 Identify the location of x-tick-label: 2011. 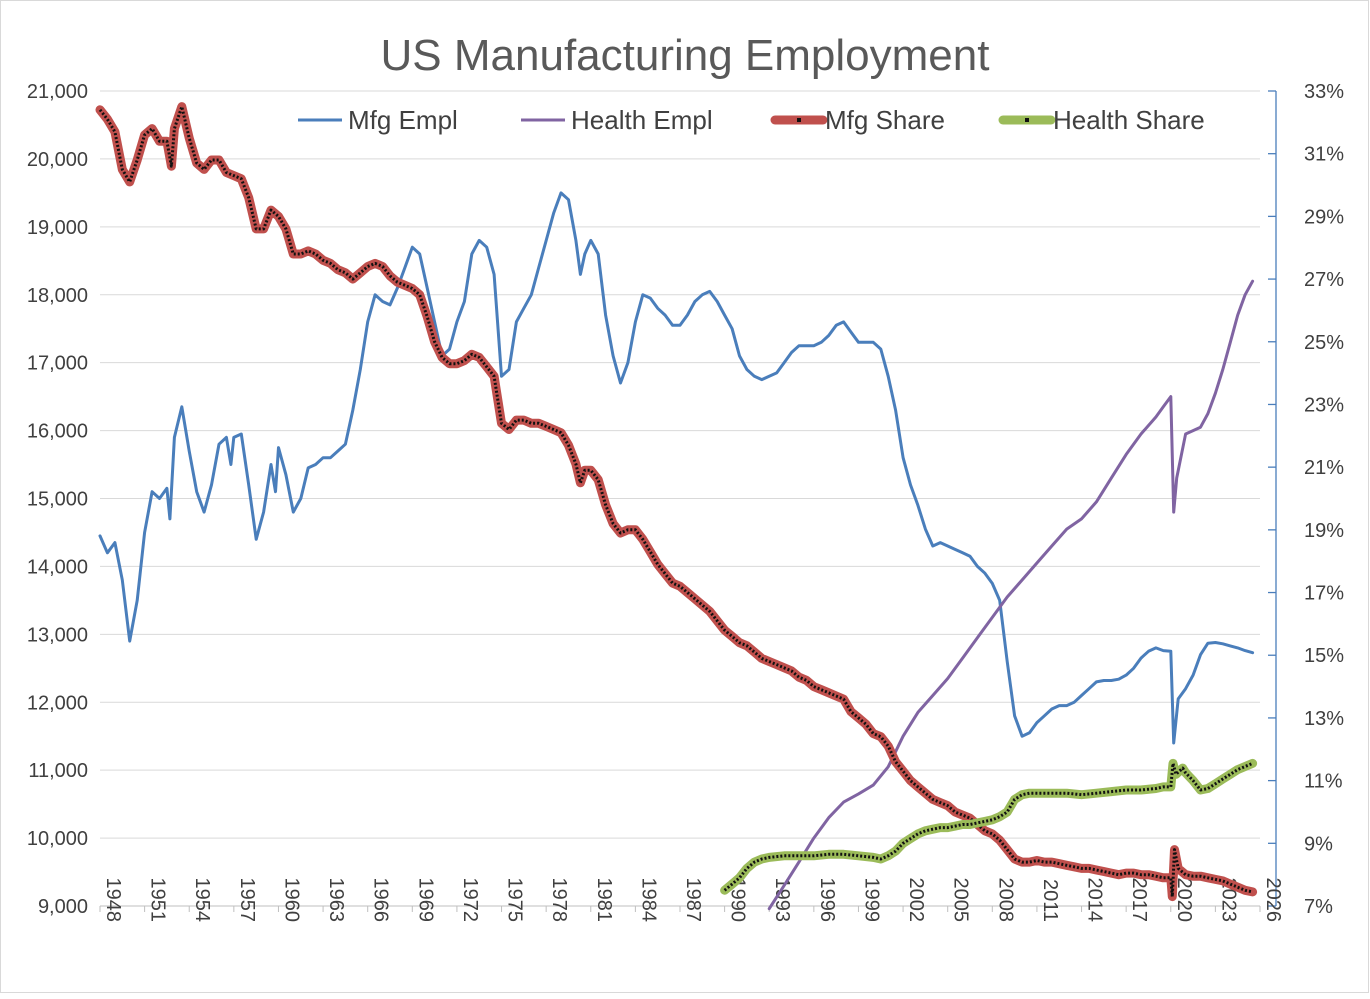
(1050, 900).